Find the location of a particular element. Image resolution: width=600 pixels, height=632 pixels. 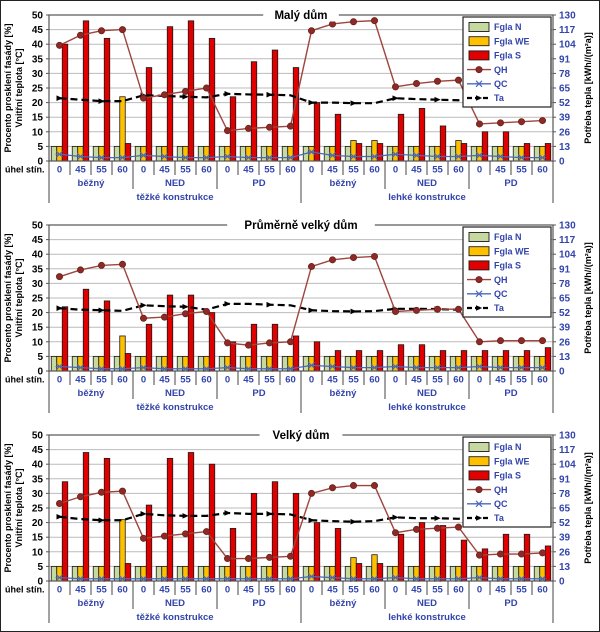

svg-text: 39 is located at coordinates (565, 328).